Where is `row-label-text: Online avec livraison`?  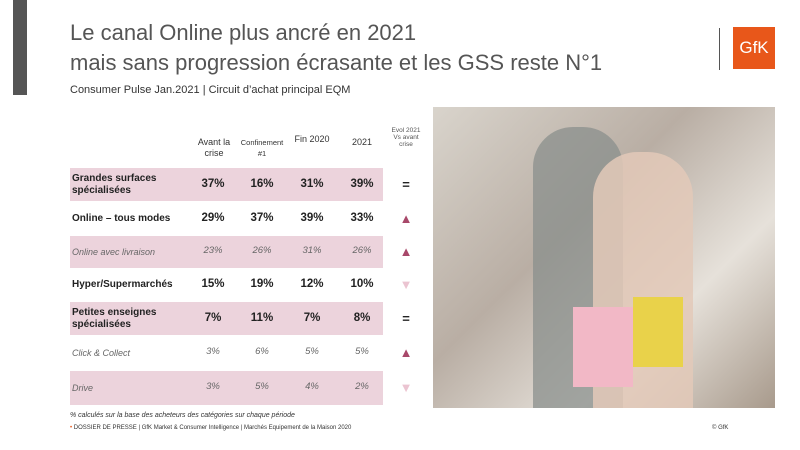
row-label-text: Online avec livraison is located at coordinates (114, 252).